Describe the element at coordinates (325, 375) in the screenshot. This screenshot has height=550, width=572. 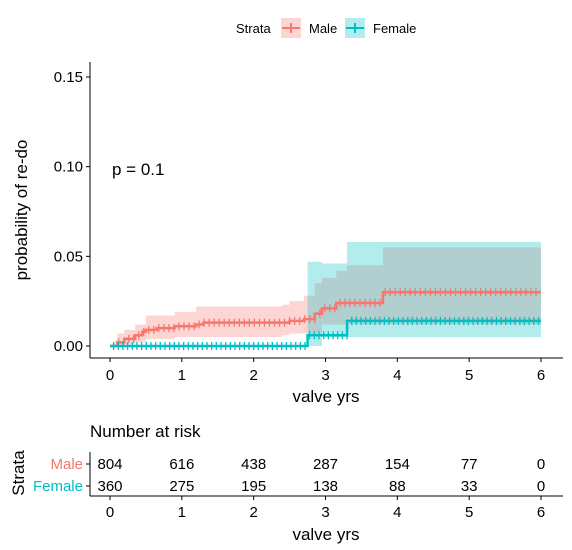
I see `x-tick-label: 3` at that location.